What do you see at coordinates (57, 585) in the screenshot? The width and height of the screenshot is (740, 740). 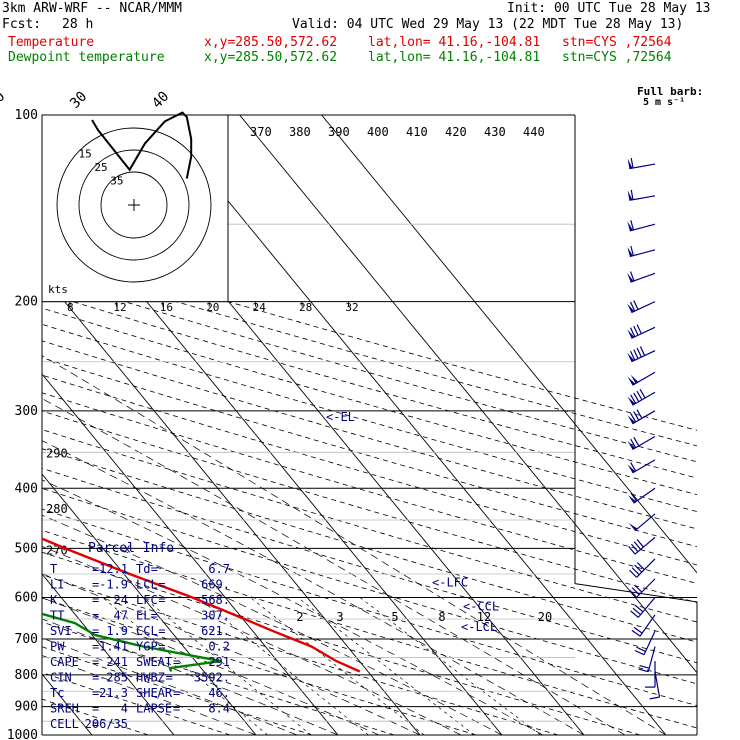 I see `parcel-row-key: LI` at bounding box center [57, 585].